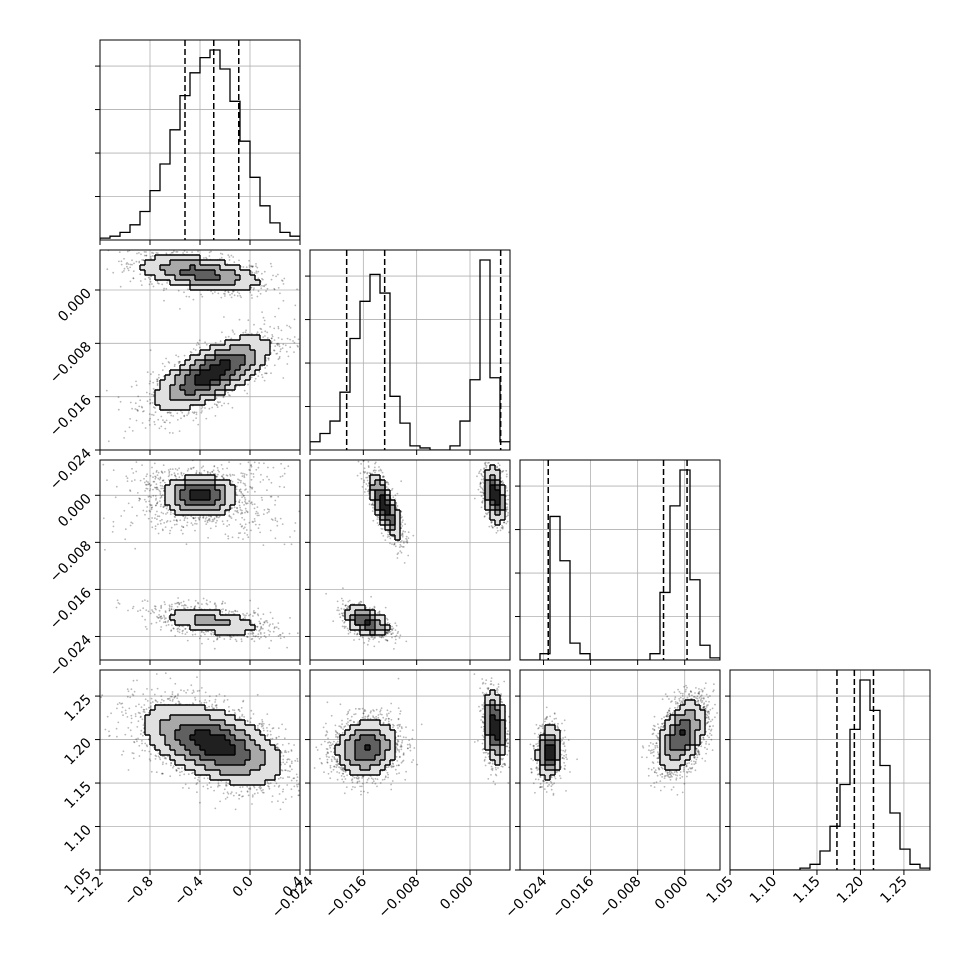 This screenshot has height=970, width=970. I want to click on hist-2-panel, so click(618, 562).